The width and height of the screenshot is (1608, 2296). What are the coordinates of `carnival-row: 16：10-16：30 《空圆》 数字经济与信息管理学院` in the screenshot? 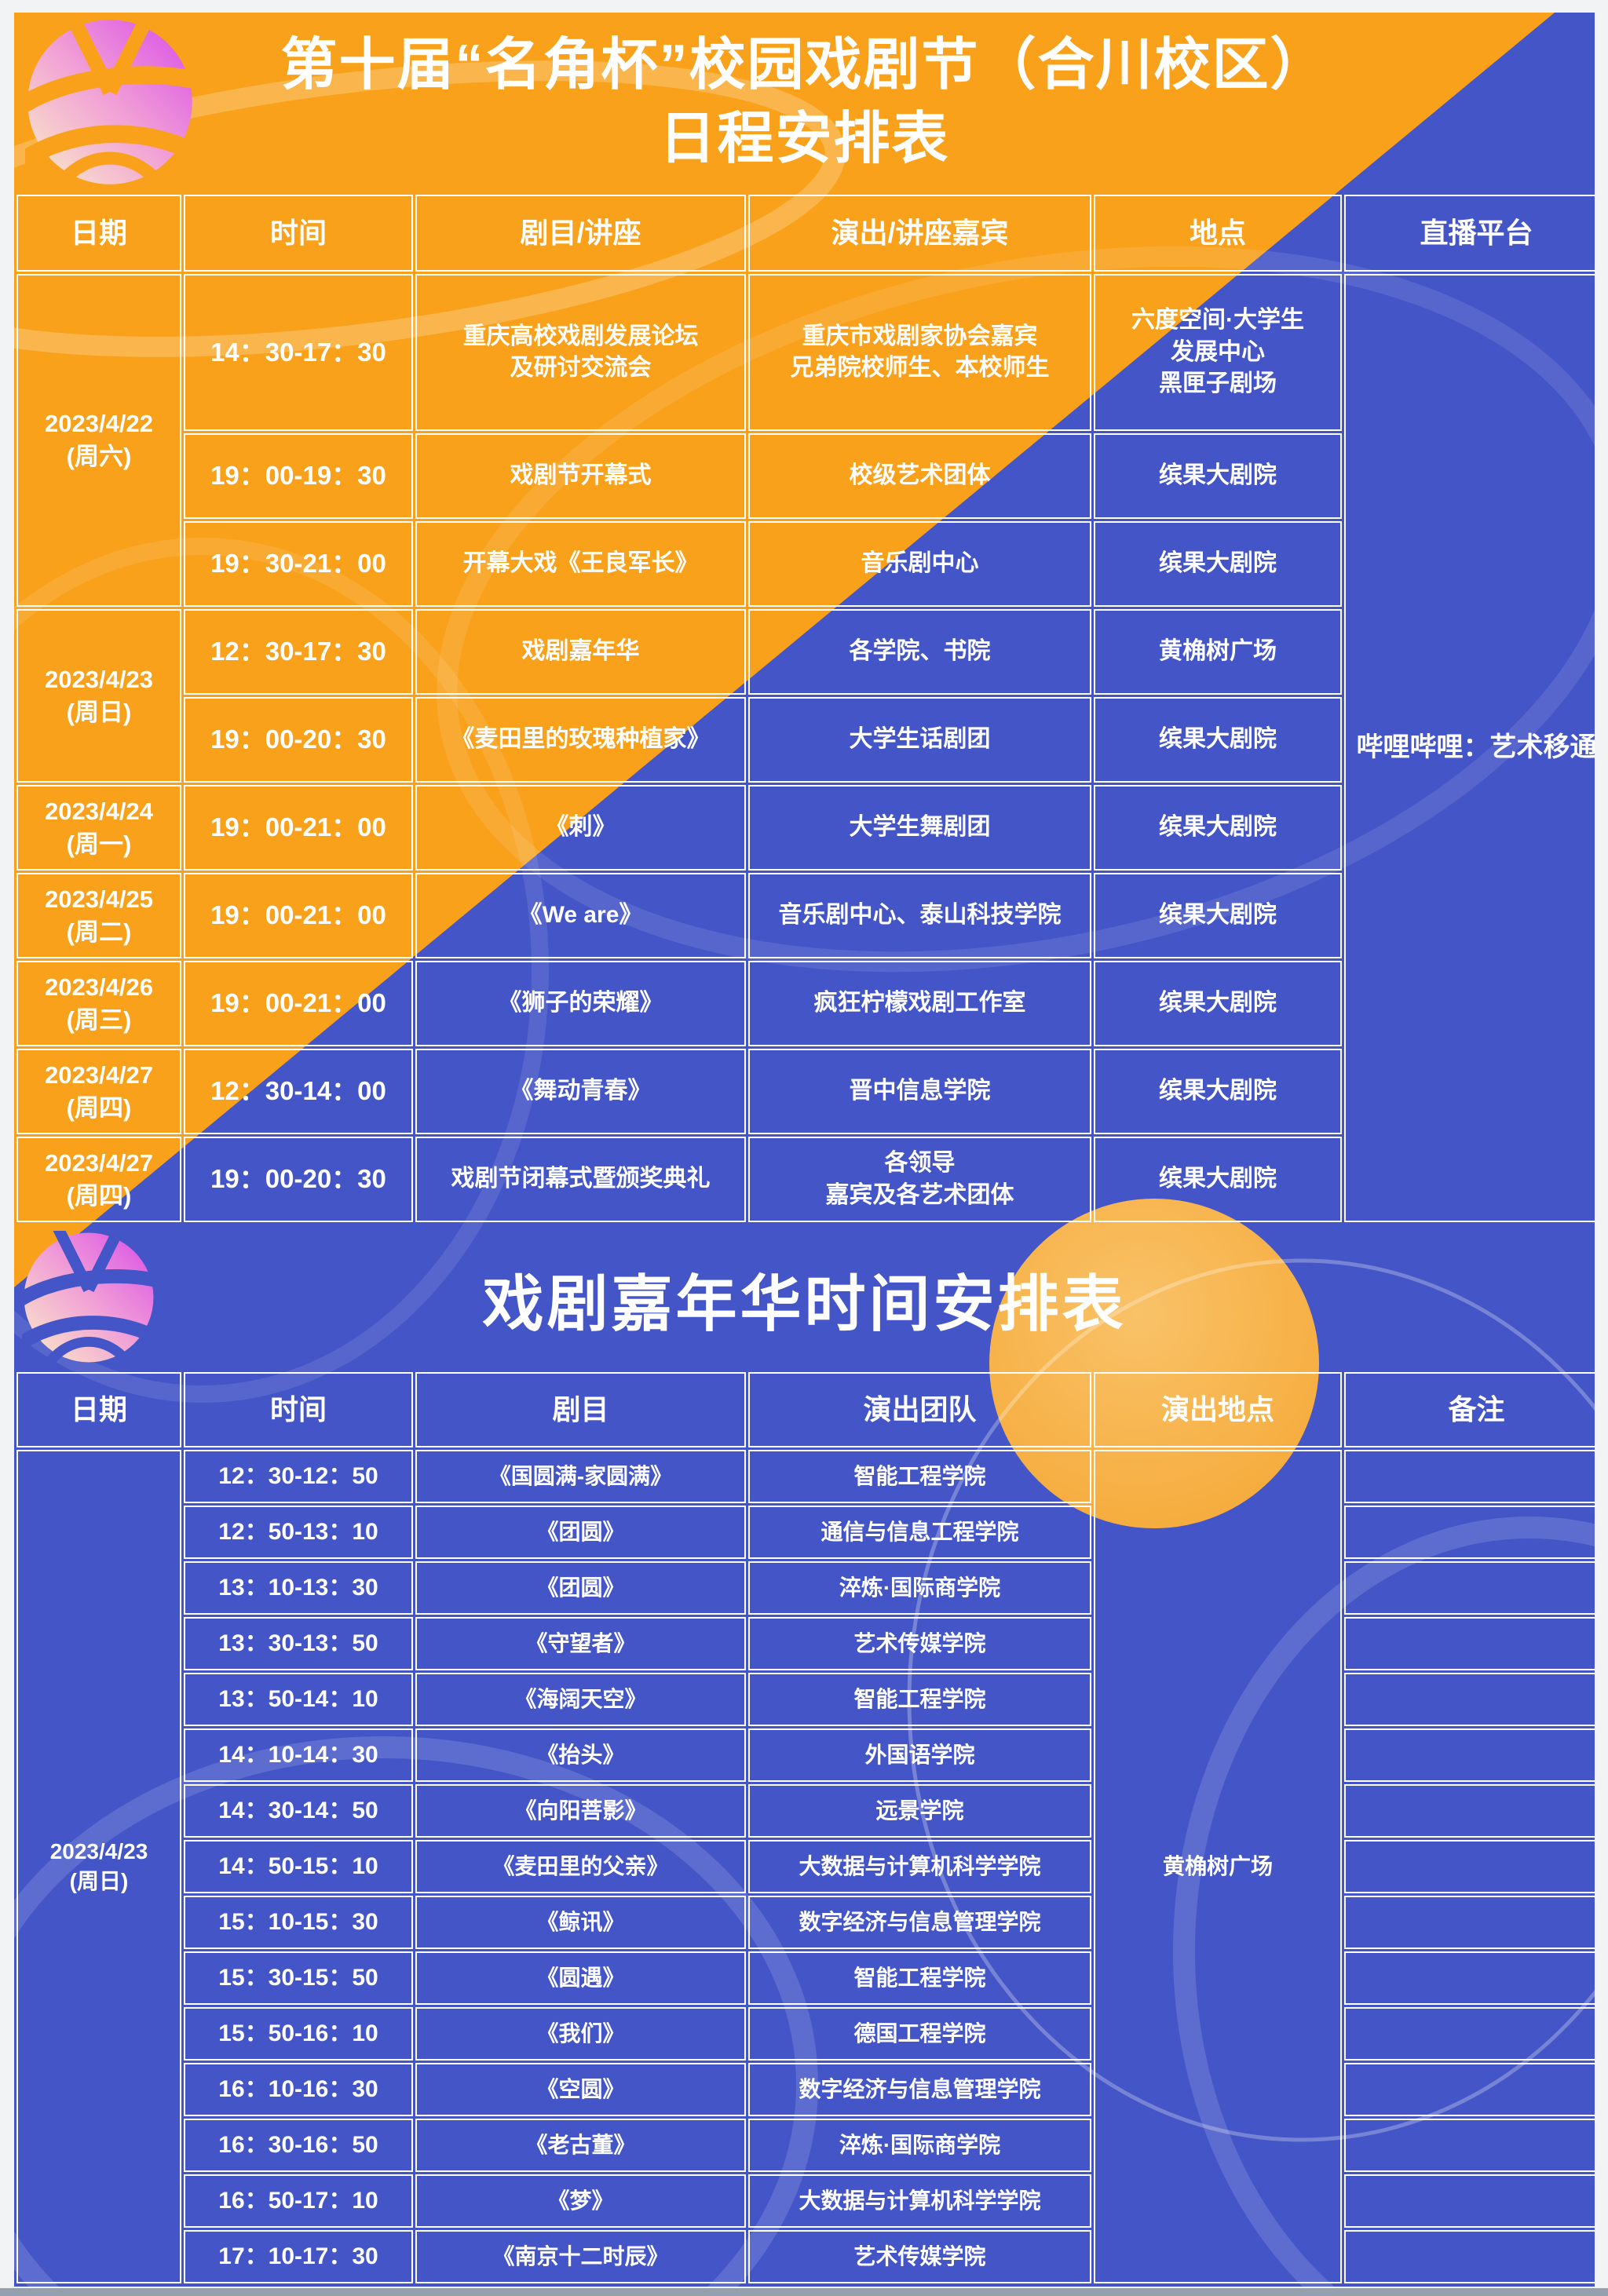 It's located at (805, 2089).